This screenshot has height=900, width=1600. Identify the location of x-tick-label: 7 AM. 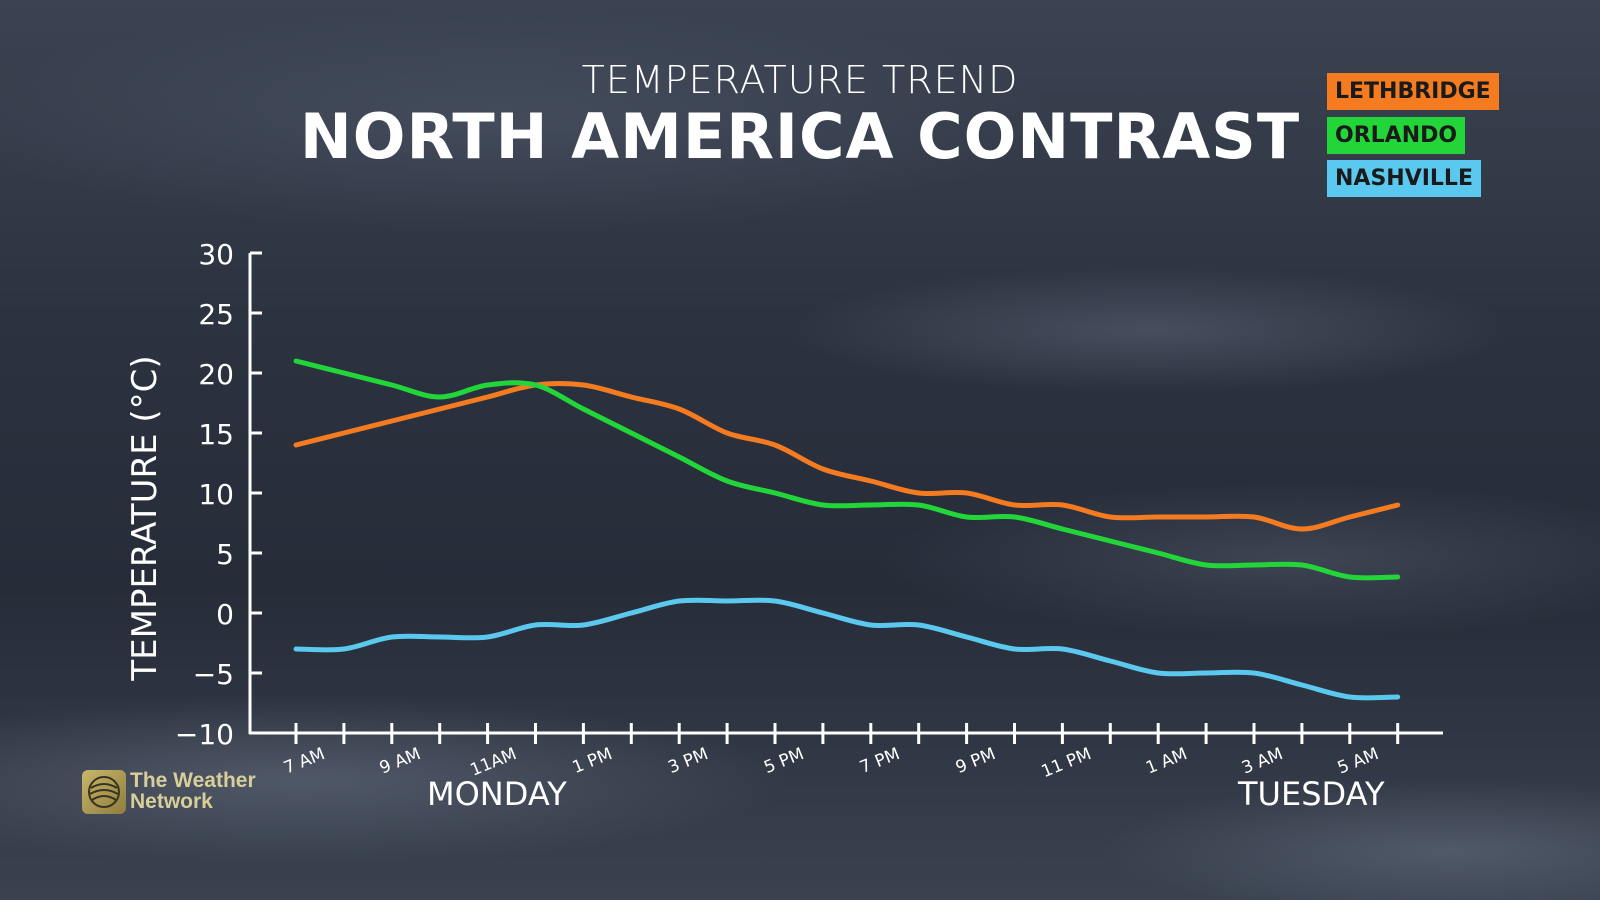
(304, 761).